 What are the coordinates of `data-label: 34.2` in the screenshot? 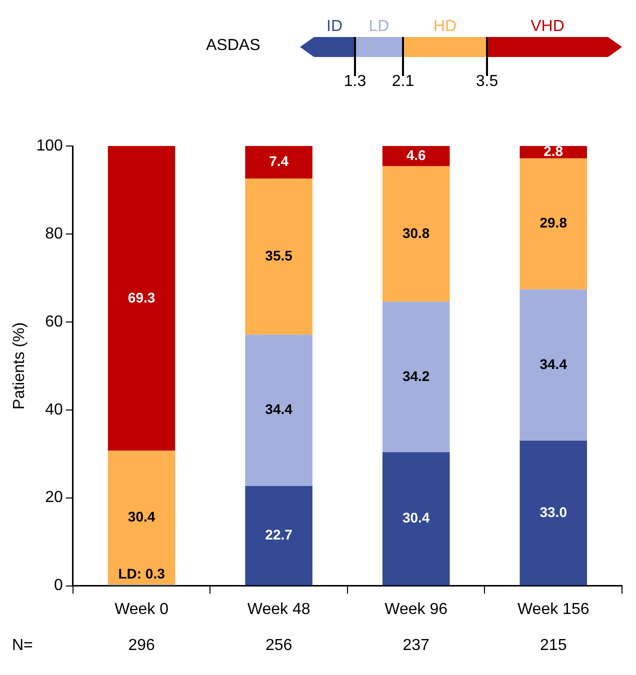 It's located at (416, 376).